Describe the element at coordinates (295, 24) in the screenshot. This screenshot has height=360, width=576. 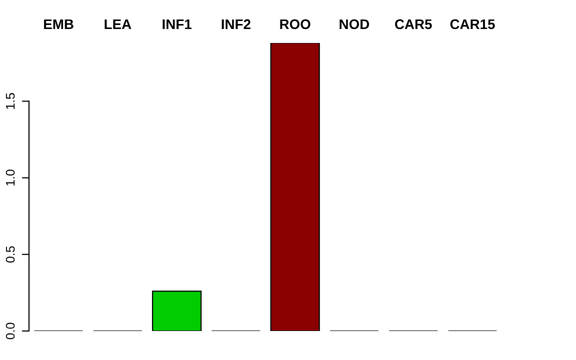
I see `x-tick-label: ROO` at that location.